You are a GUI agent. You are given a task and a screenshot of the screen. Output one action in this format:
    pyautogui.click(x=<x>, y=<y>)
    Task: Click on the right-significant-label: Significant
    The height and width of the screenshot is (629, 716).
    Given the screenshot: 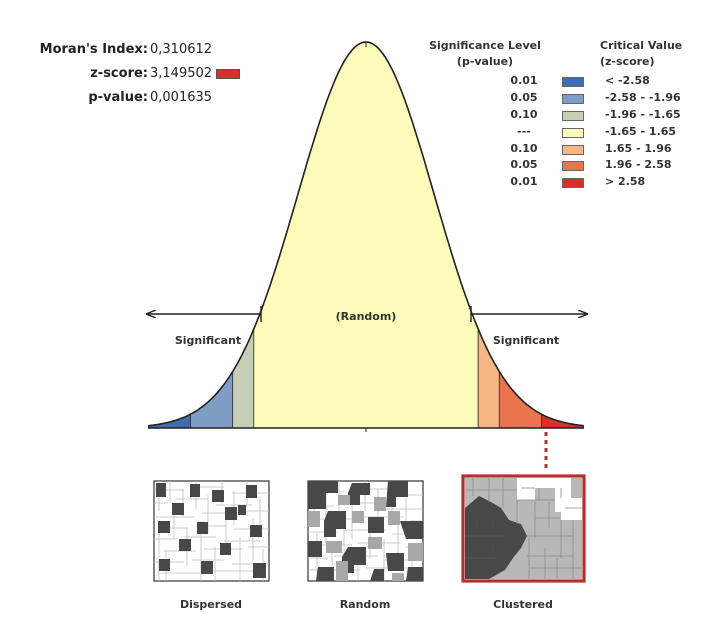 What is the action you would take?
    pyautogui.click(x=526, y=340)
    